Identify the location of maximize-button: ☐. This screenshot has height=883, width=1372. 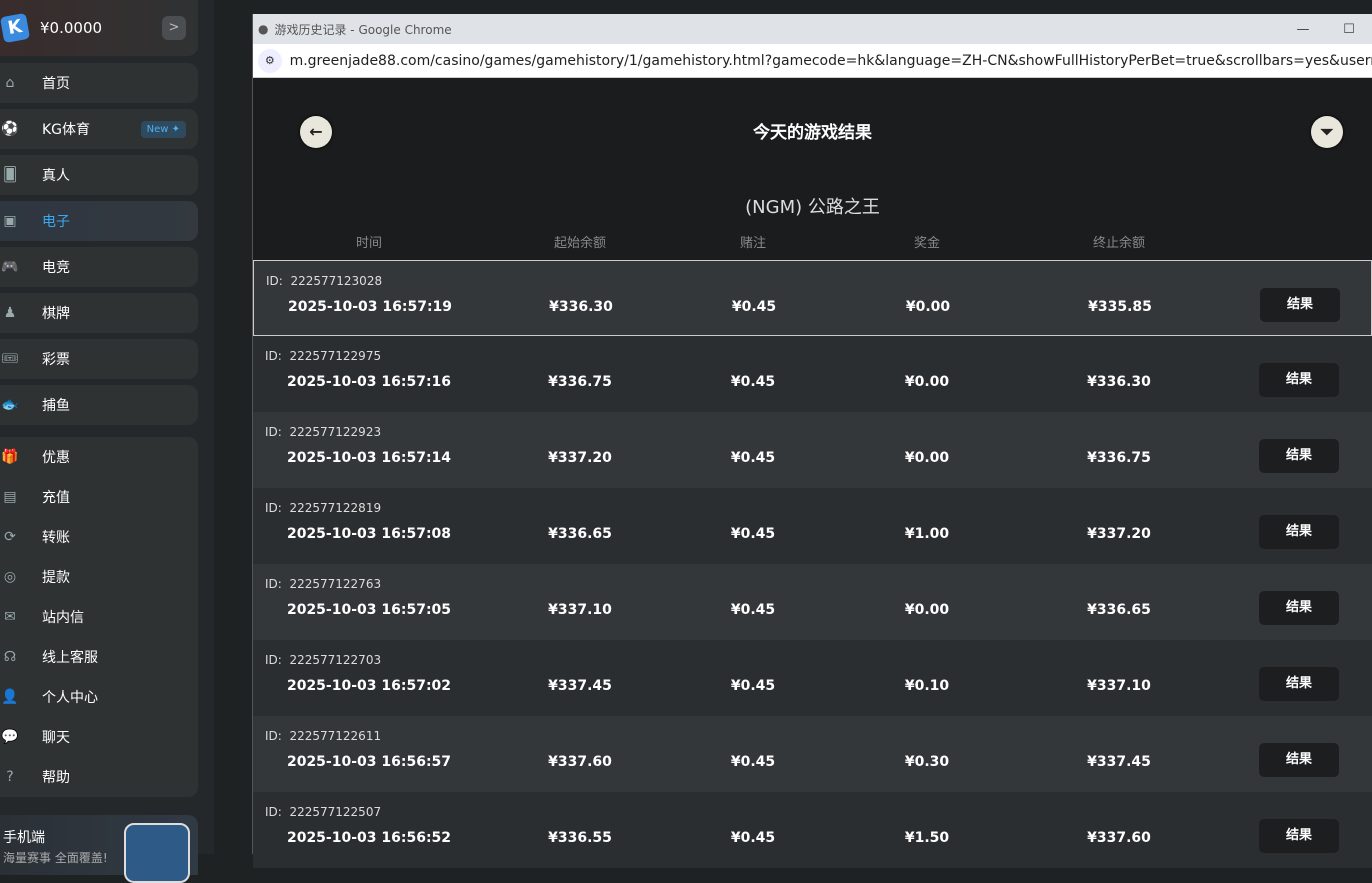
(1349, 29).